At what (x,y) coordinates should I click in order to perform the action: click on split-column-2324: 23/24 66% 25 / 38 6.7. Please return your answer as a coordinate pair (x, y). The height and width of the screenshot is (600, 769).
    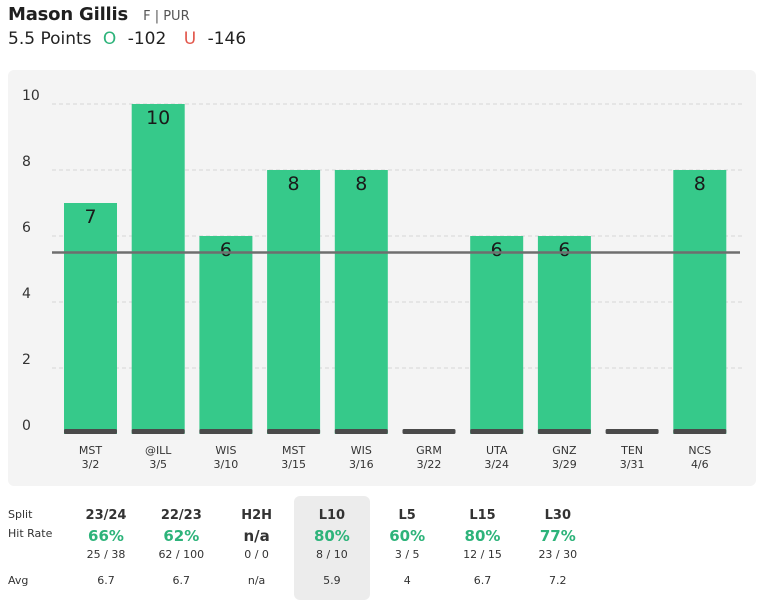
    Looking at the image, I should click on (106, 548).